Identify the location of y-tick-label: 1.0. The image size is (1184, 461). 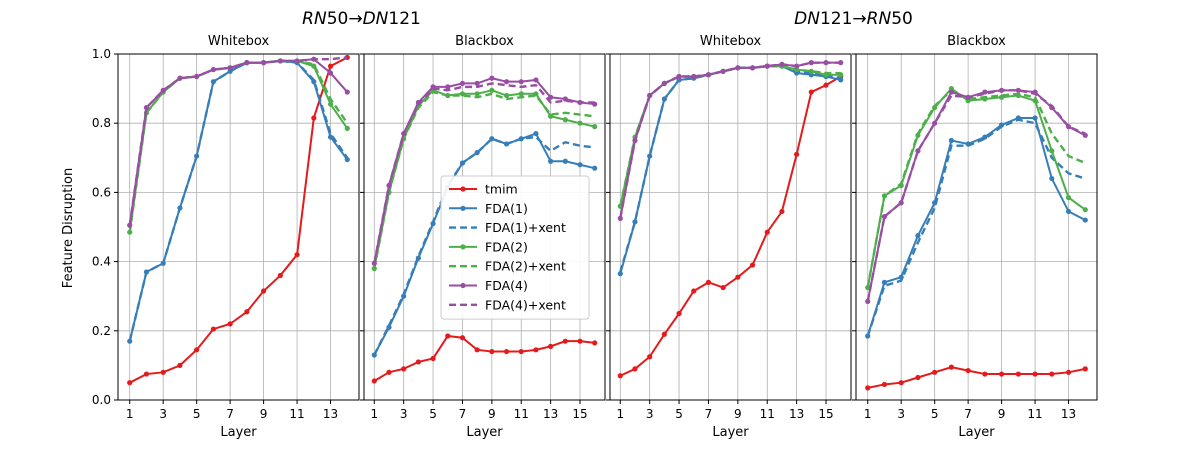
(101, 54).